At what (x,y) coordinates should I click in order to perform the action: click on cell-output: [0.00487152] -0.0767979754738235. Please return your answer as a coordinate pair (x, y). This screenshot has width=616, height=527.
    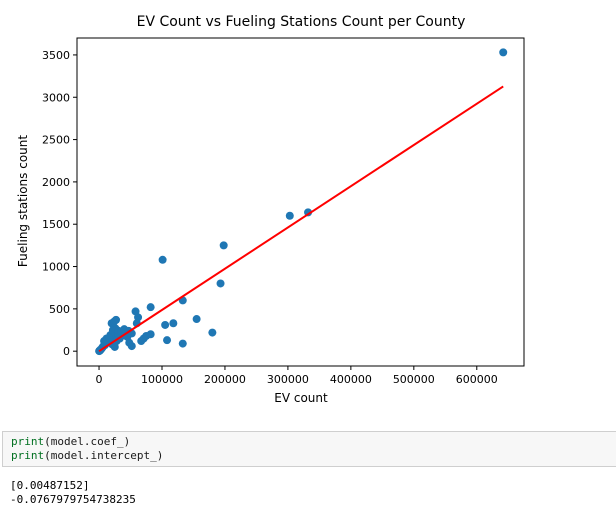
    Looking at the image, I should click on (73, 493).